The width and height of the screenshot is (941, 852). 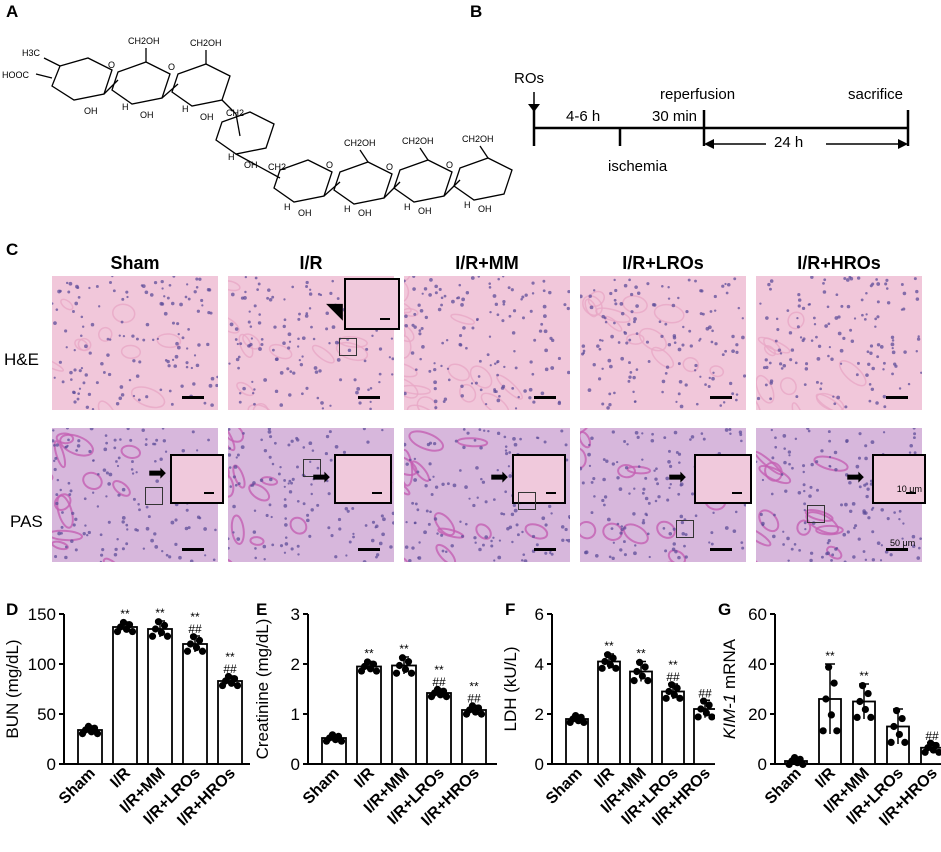 I want to click on inset-scale-bar, so click(x=377, y=493).